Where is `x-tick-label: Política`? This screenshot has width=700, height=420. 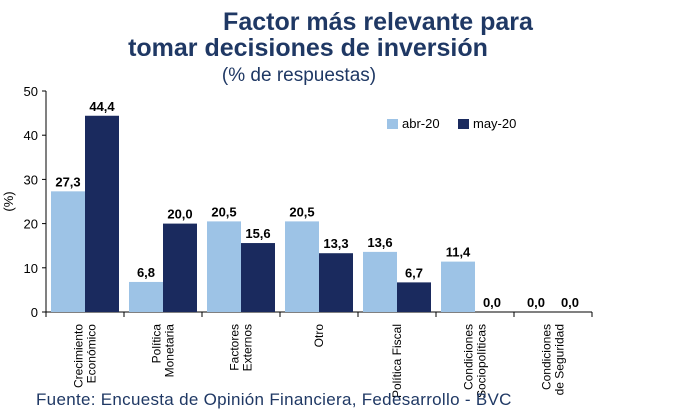 x-tick-label: Política is located at coordinates (157, 344).